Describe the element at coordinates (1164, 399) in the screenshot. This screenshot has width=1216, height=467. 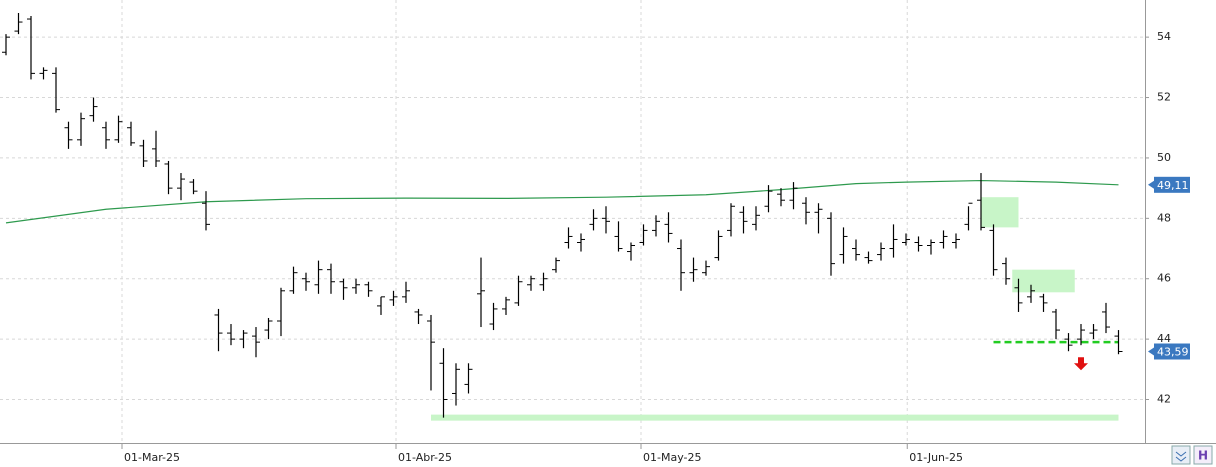
I see `y-tick-label: 42` at that location.